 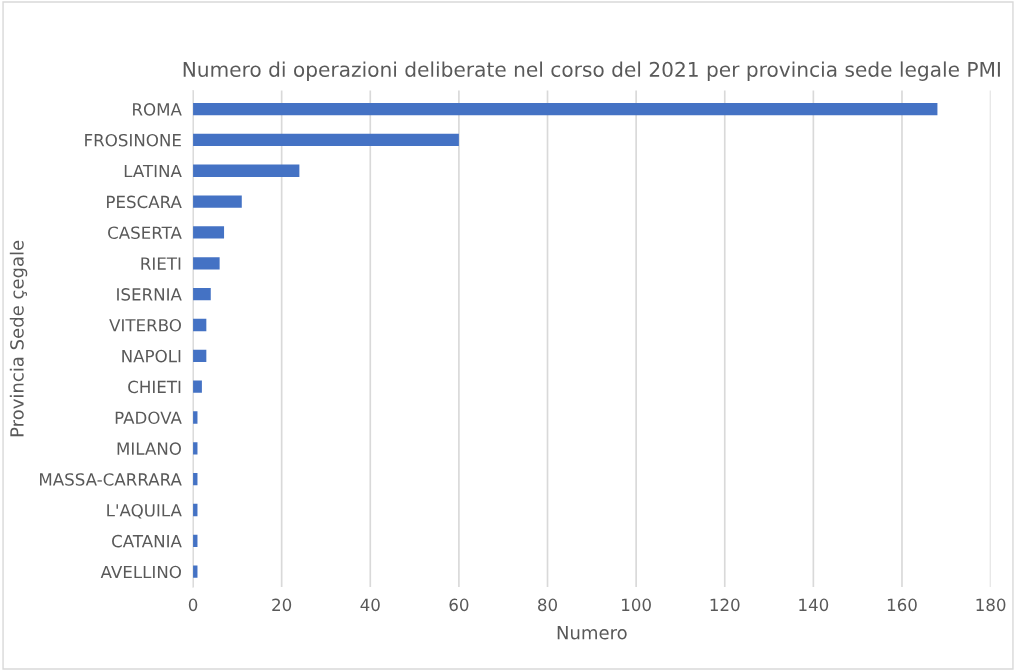 I want to click on x-tick-label: 120, so click(x=725, y=605).